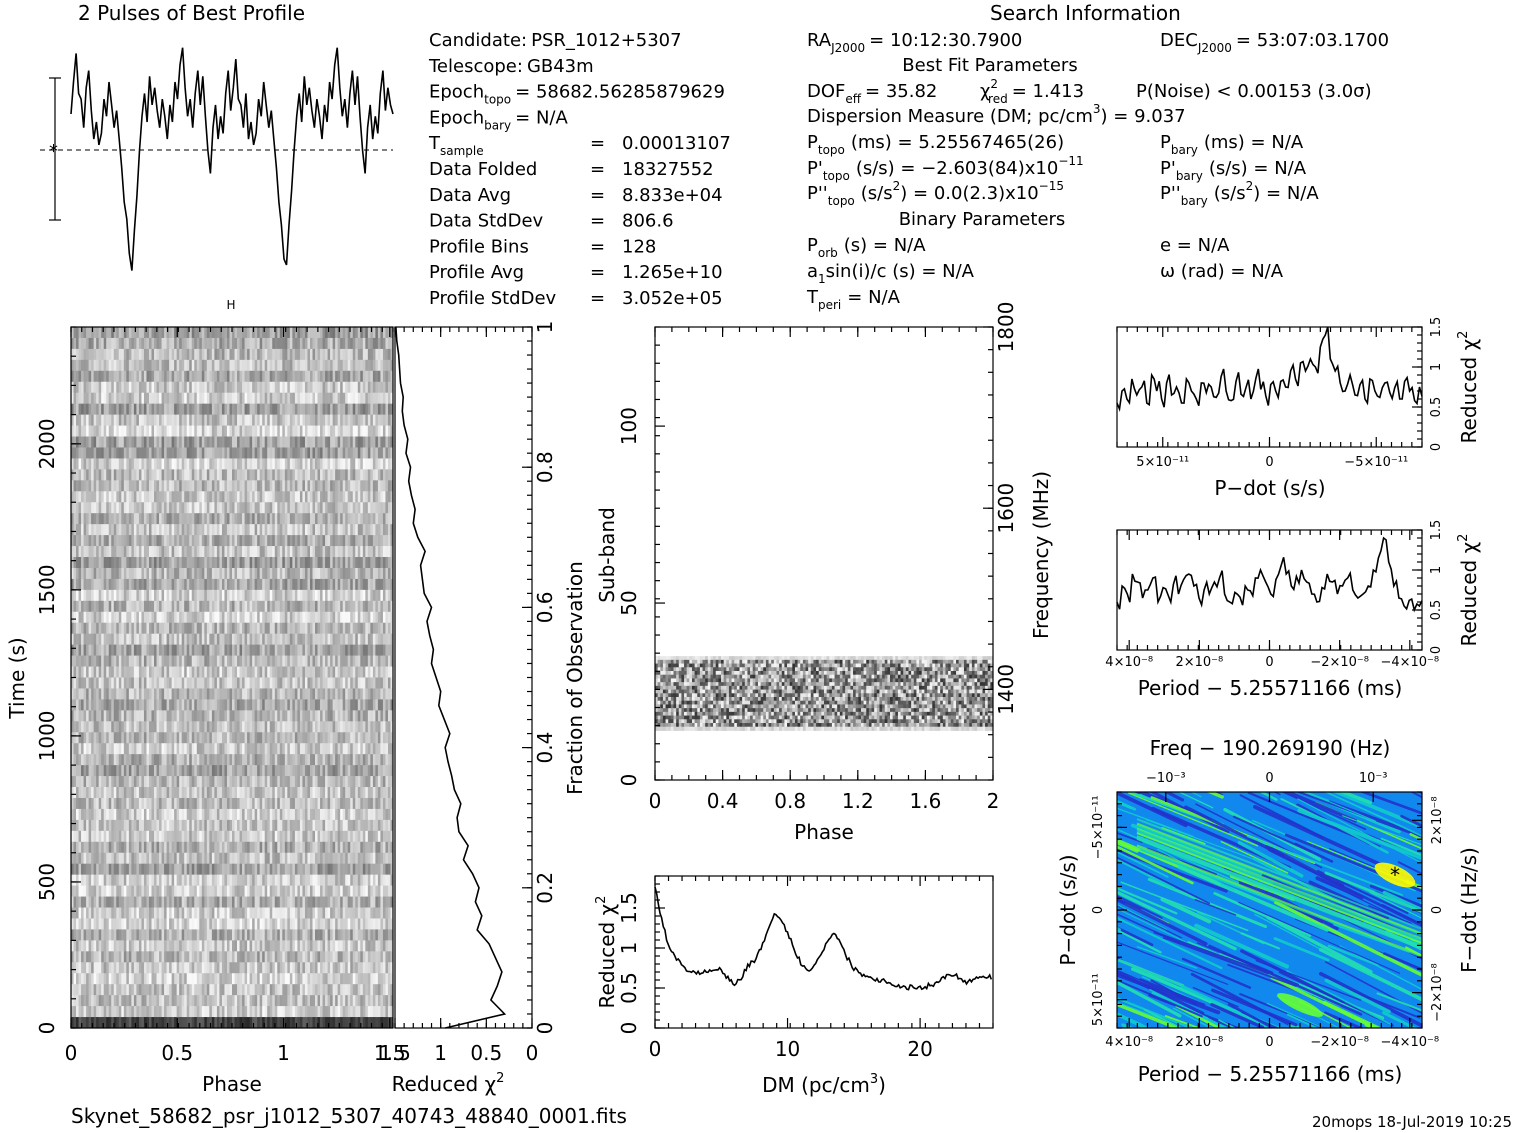 The width and height of the screenshot is (1517, 1133). What do you see at coordinates (866, 247) in the screenshot?
I see `info-porb: Porb (s) = N/A` at bounding box center [866, 247].